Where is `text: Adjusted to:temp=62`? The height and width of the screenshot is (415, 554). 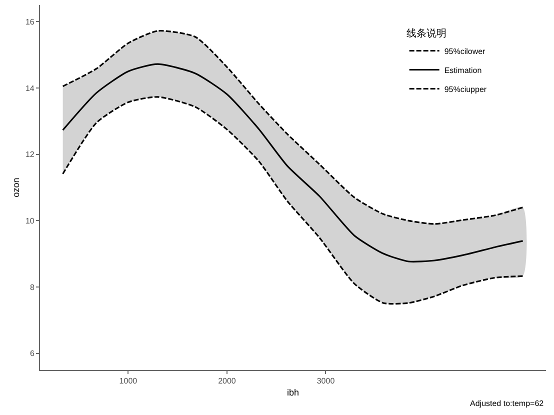
text: Adjusted to:temp=62 is located at coordinates (507, 403).